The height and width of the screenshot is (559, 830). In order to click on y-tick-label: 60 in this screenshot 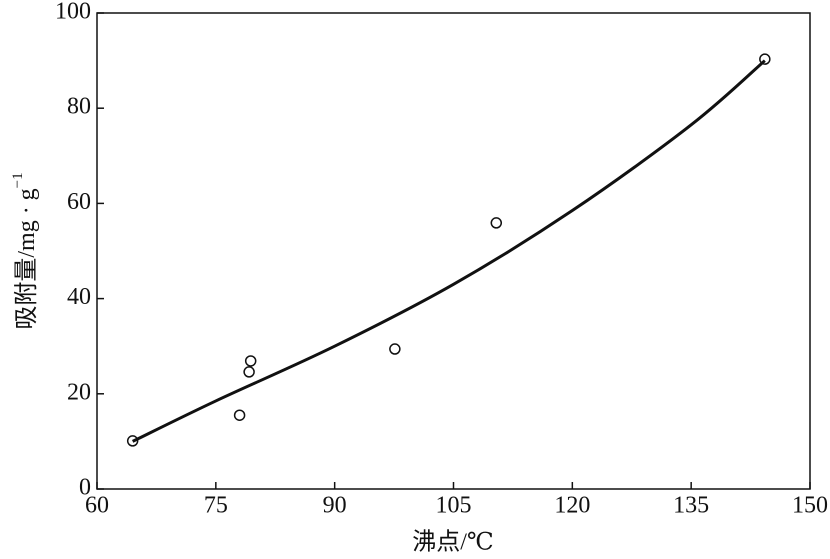, I will do `click(79, 202)`.